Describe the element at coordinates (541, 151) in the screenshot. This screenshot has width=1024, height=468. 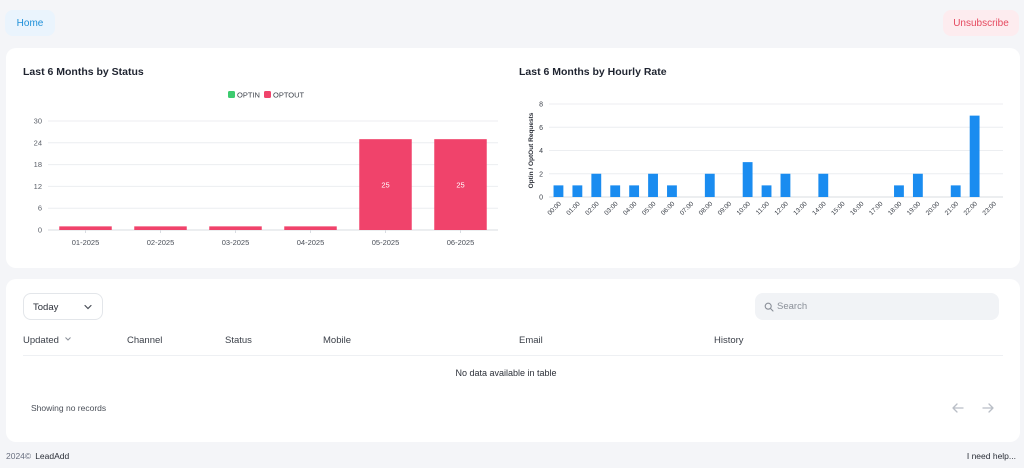
I see `y-tick-label: 4` at that location.